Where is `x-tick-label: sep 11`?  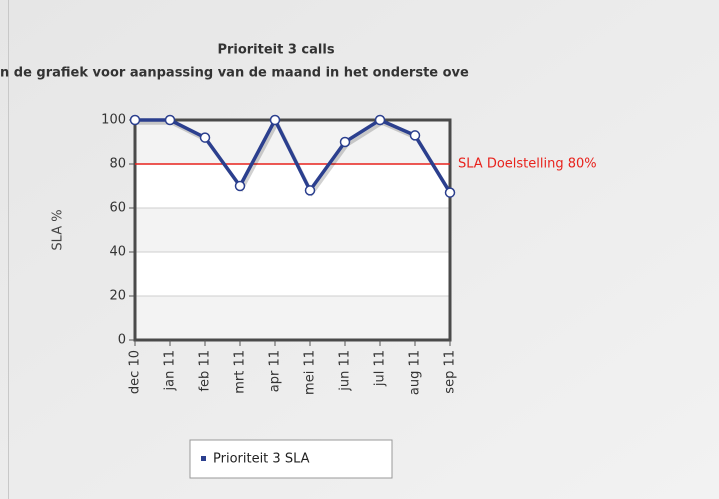
x-tick-label: sep 11 is located at coordinates (450, 372).